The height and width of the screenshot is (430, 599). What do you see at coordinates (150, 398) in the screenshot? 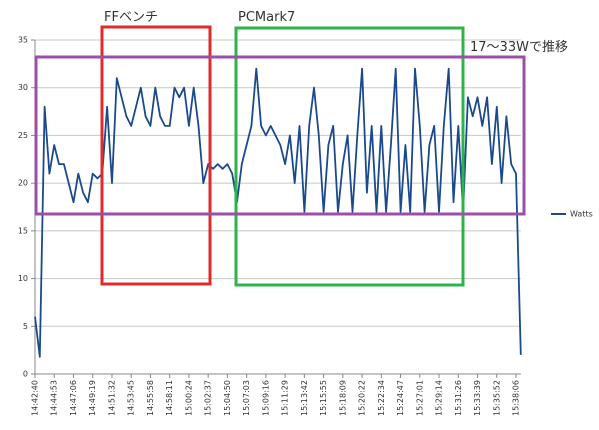
I see `x-tick-label: 14:55:58` at bounding box center [150, 398].